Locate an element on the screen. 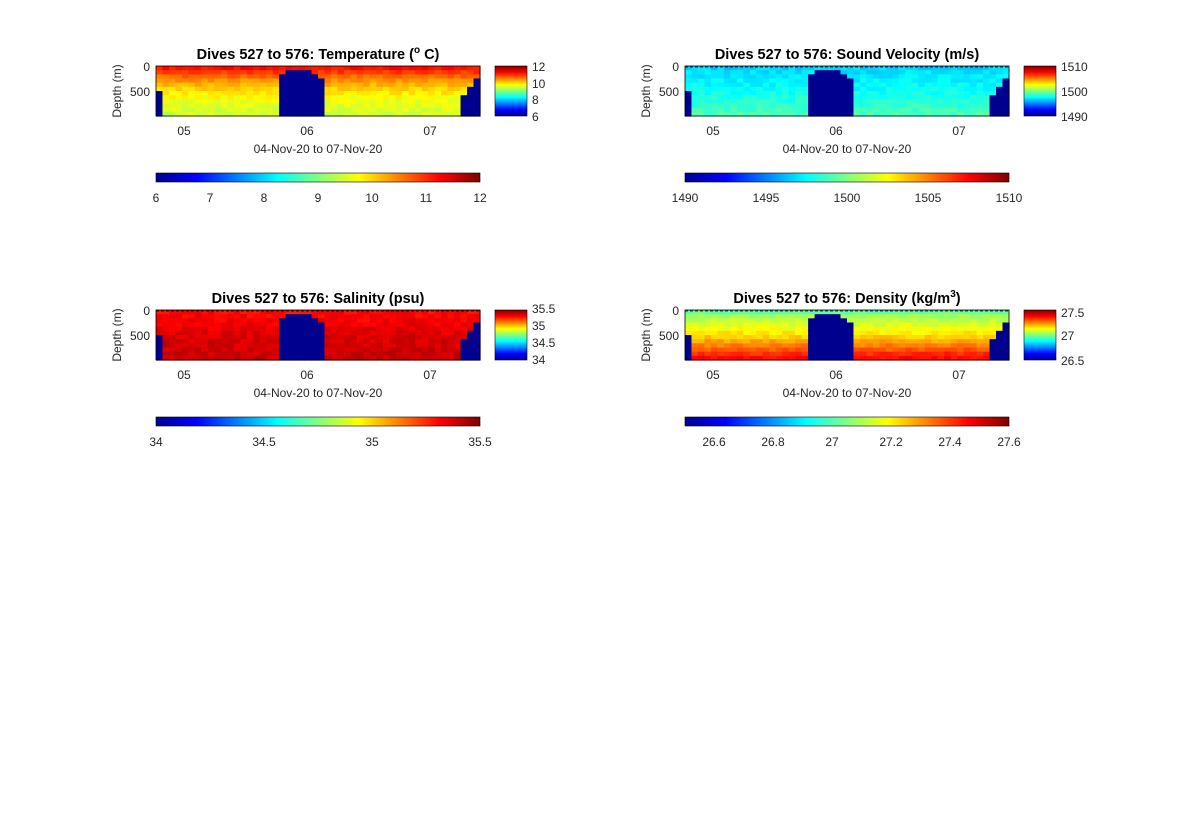 This screenshot has width=1200, height=815. colorbar-tick-label: 35.5 is located at coordinates (544, 309).